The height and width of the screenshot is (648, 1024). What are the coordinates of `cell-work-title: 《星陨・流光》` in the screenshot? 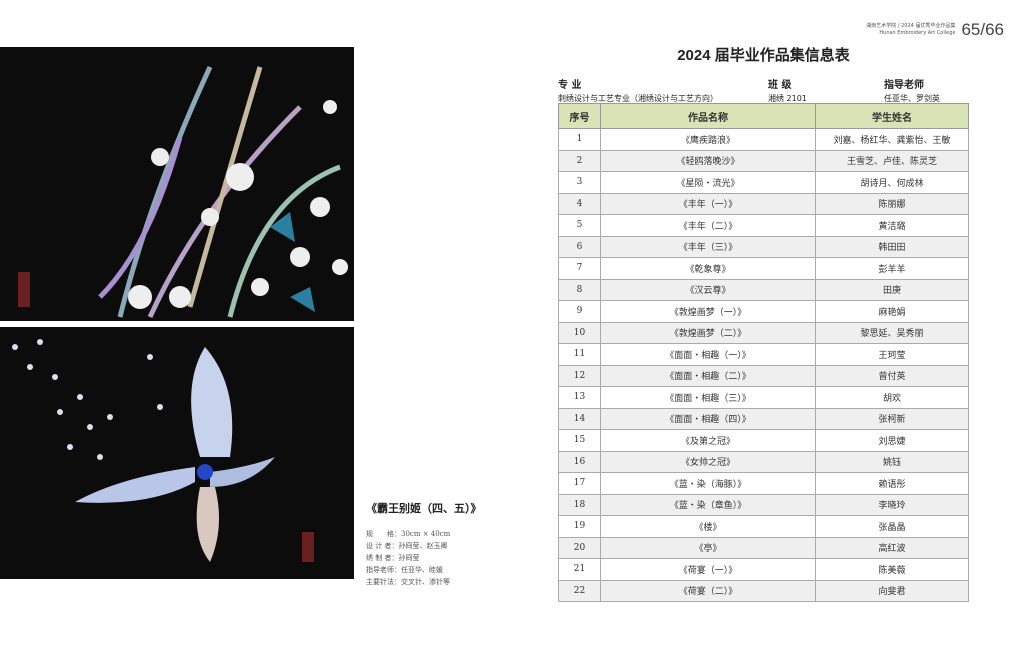 It's located at (708, 182).